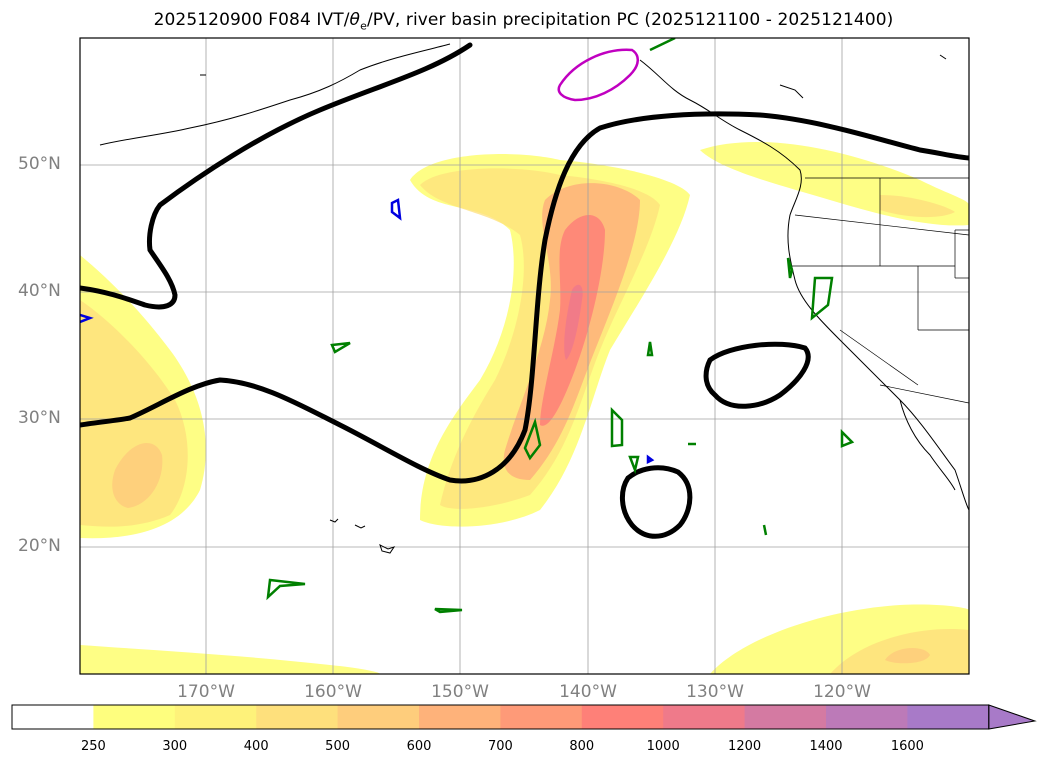  I want to click on colorbar-tick-label: 700, so click(500, 746).